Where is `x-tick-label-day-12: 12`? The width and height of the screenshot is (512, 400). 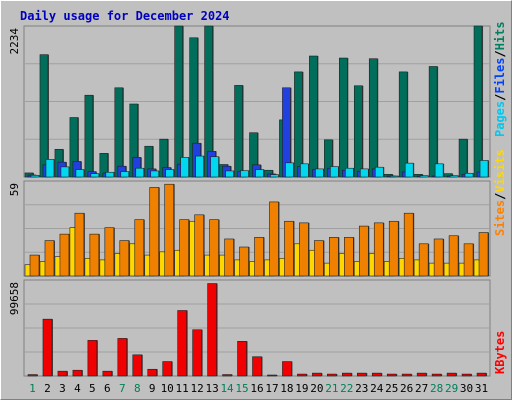 x-tick-label-day-12: 12 is located at coordinates (197, 388).